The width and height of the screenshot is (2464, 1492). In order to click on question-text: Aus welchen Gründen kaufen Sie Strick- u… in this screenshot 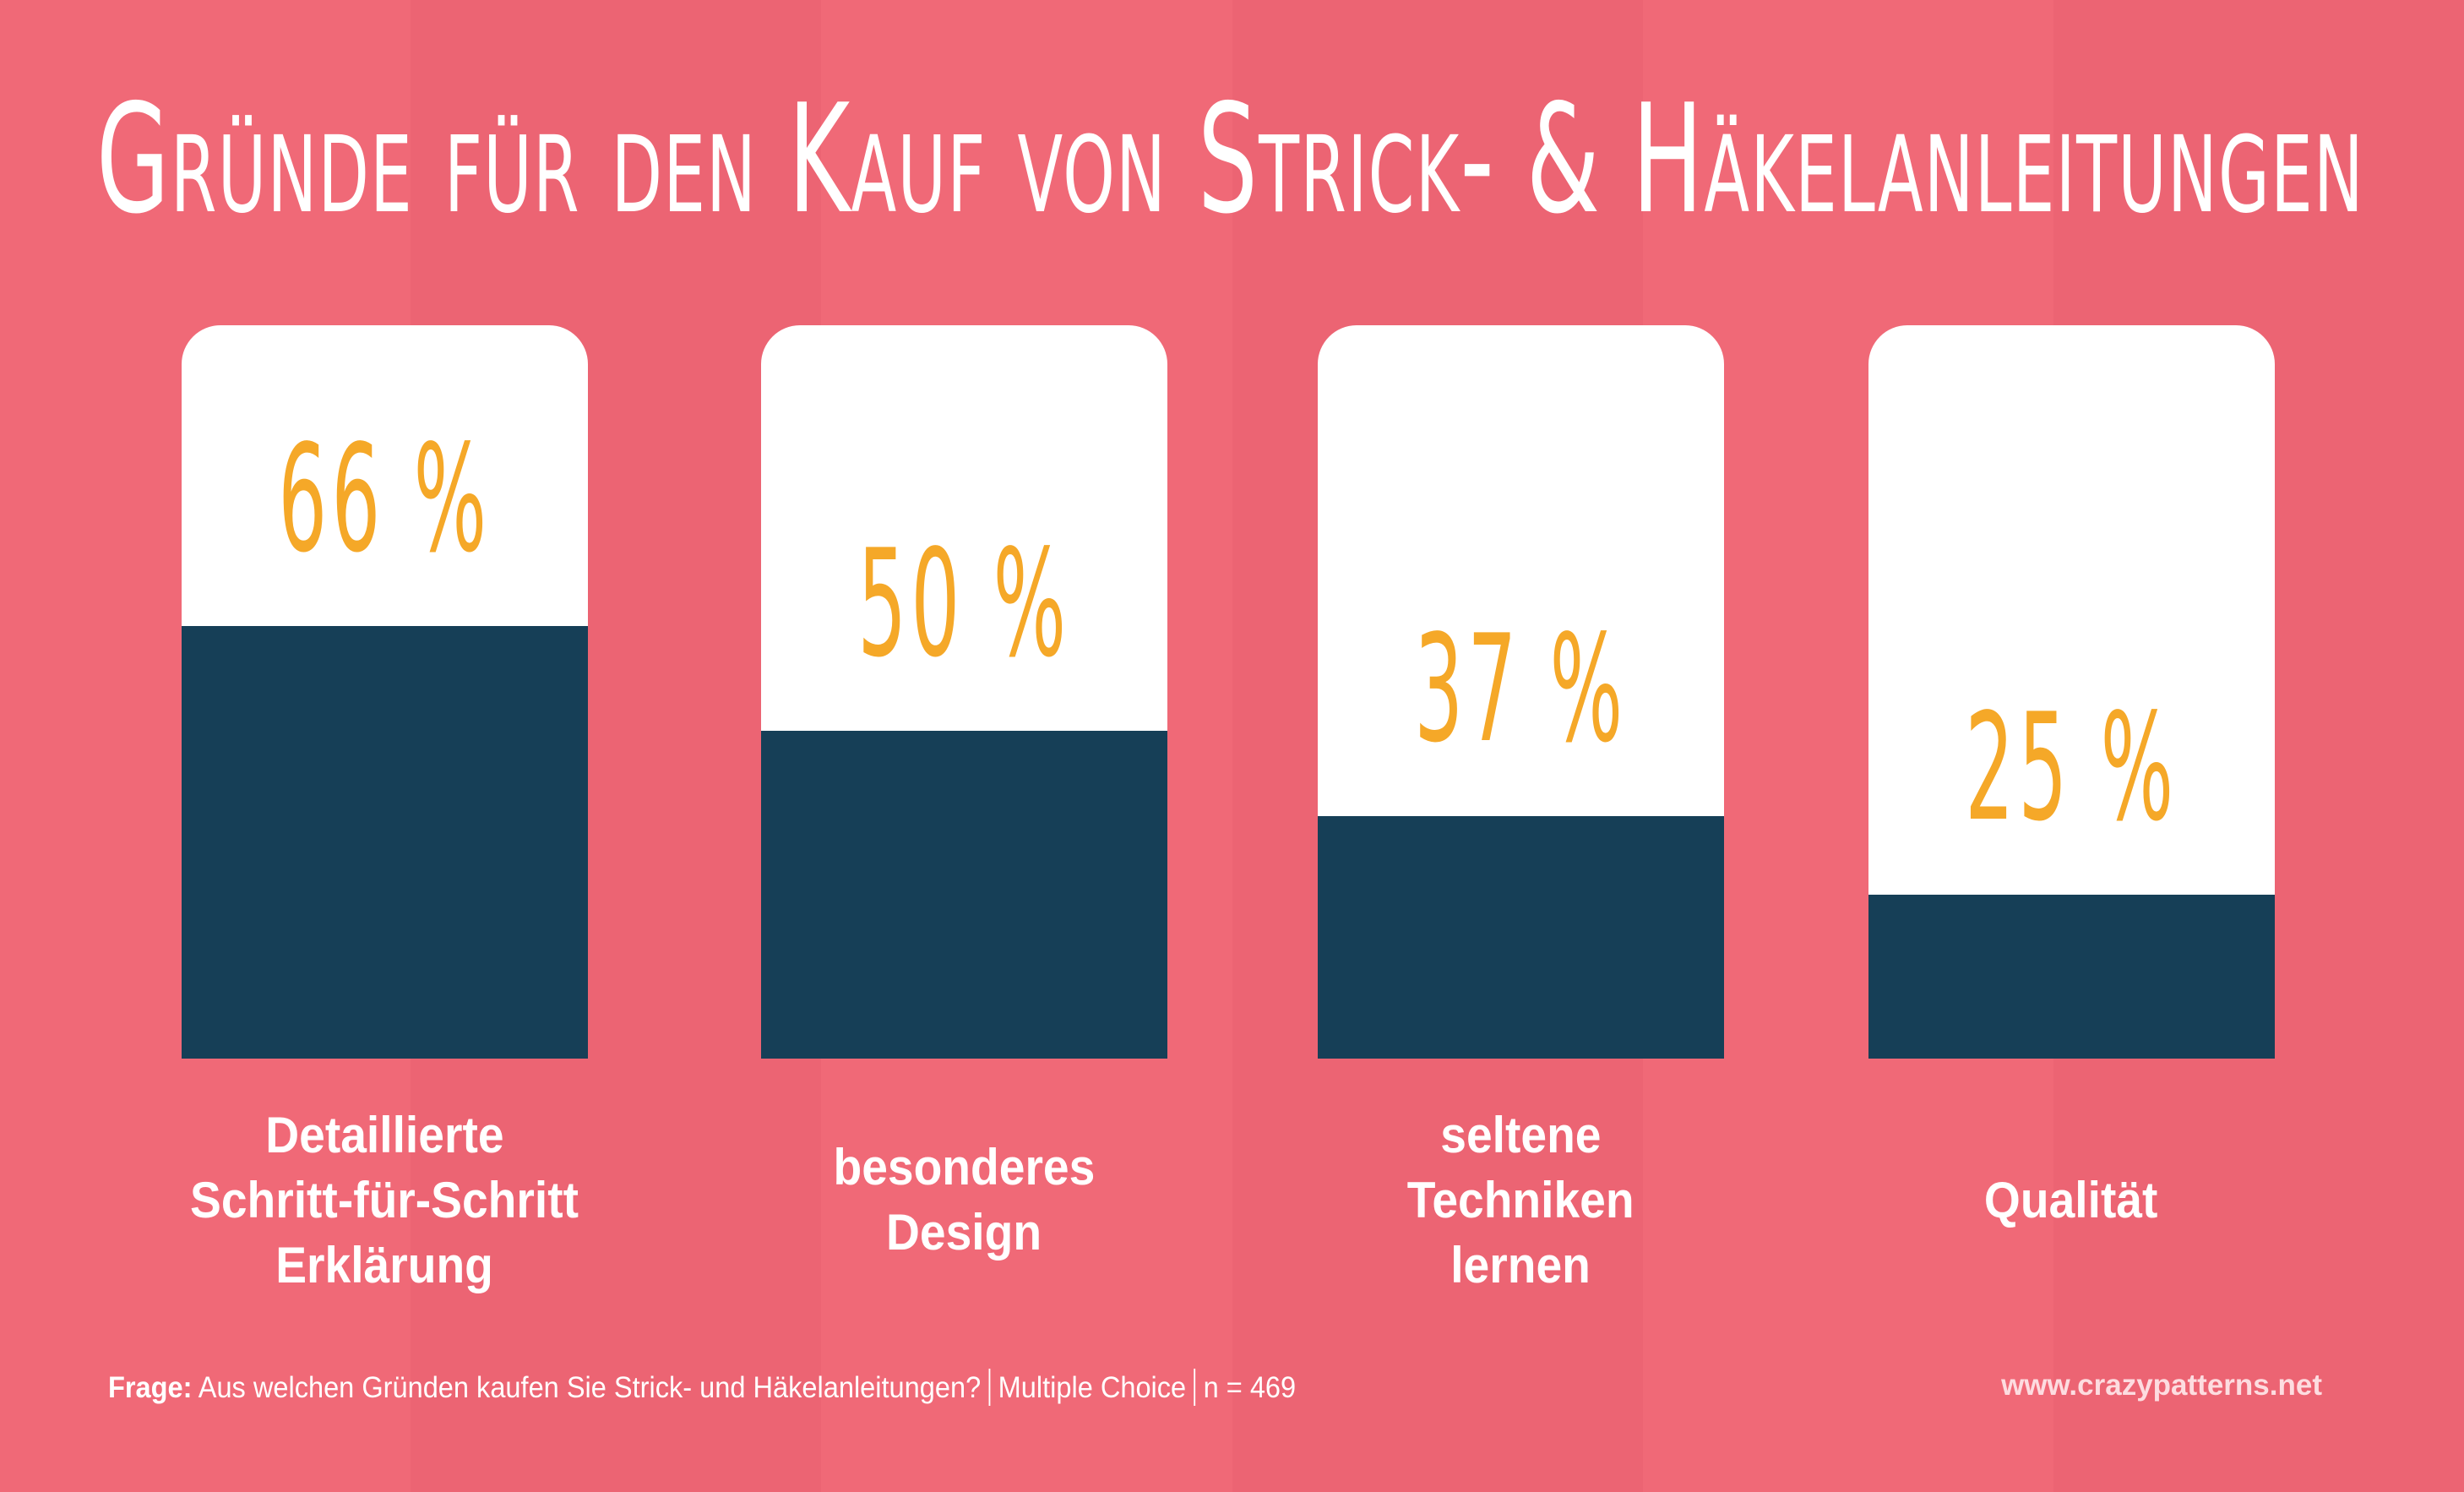, I will do `click(590, 1387)`.